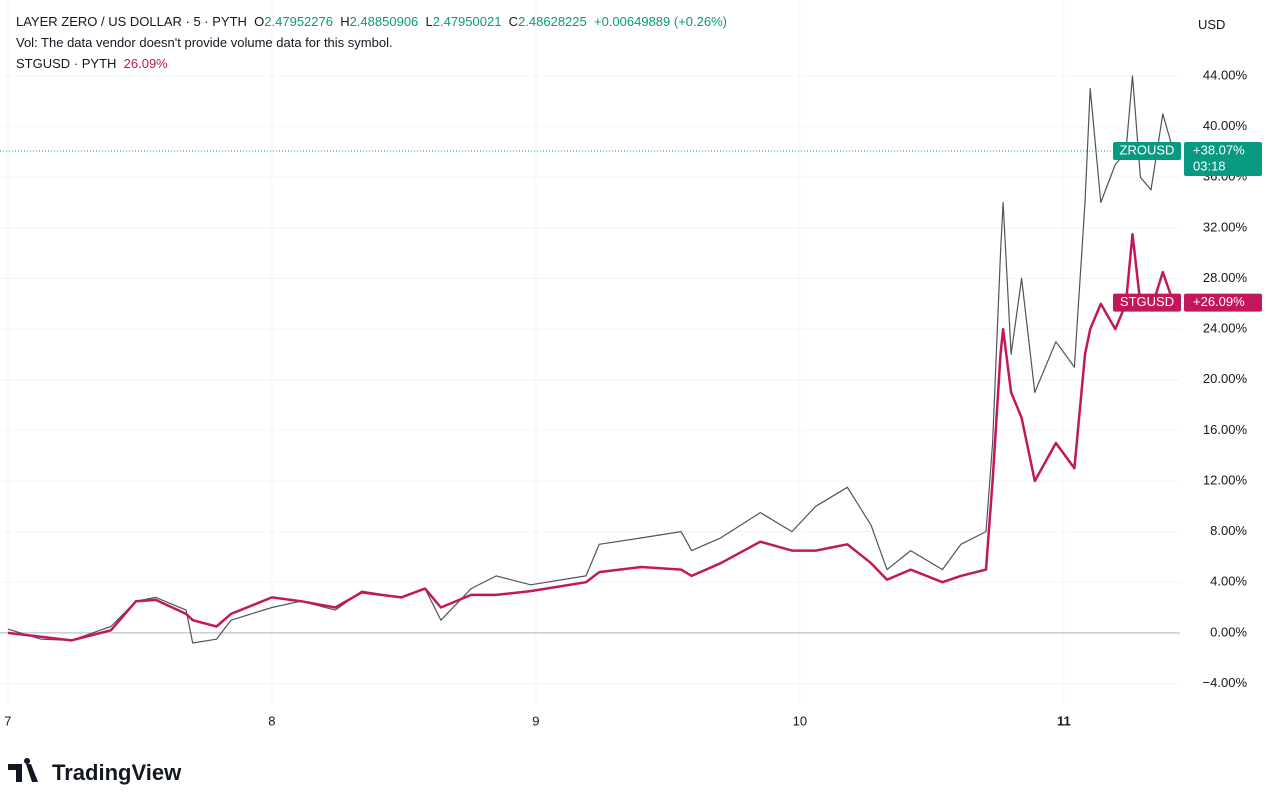 This screenshot has width=1280, height=809. What do you see at coordinates (298, 21) in the screenshot?
I see `ohlc-value: 2.47952276` at bounding box center [298, 21].